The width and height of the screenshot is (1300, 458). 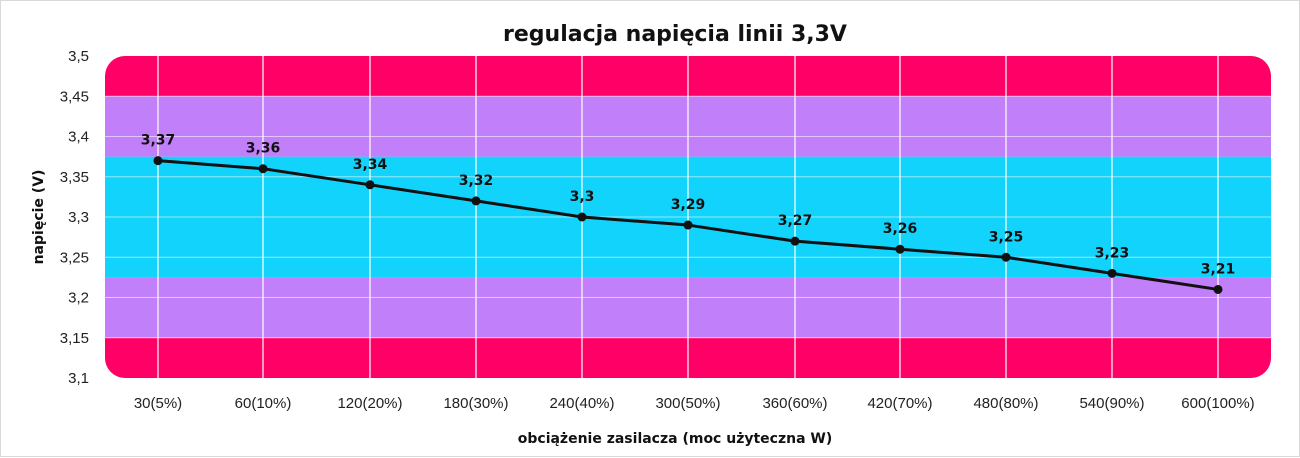 I want to click on data-label: 3,27, so click(x=795, y=221).